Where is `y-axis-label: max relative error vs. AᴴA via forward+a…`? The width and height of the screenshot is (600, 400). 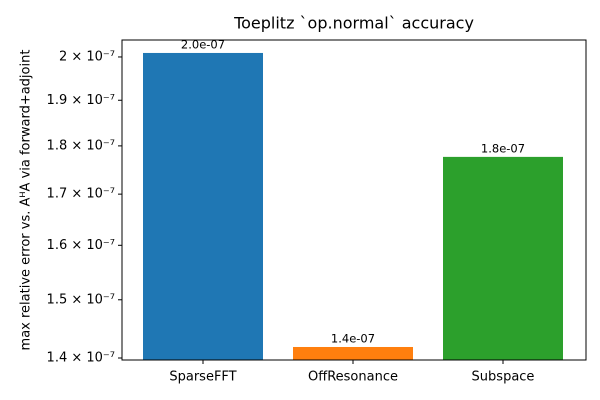 y-axis-label: max relative error vs. AᴴA via forward+a… is located at coordinates (26, 200).